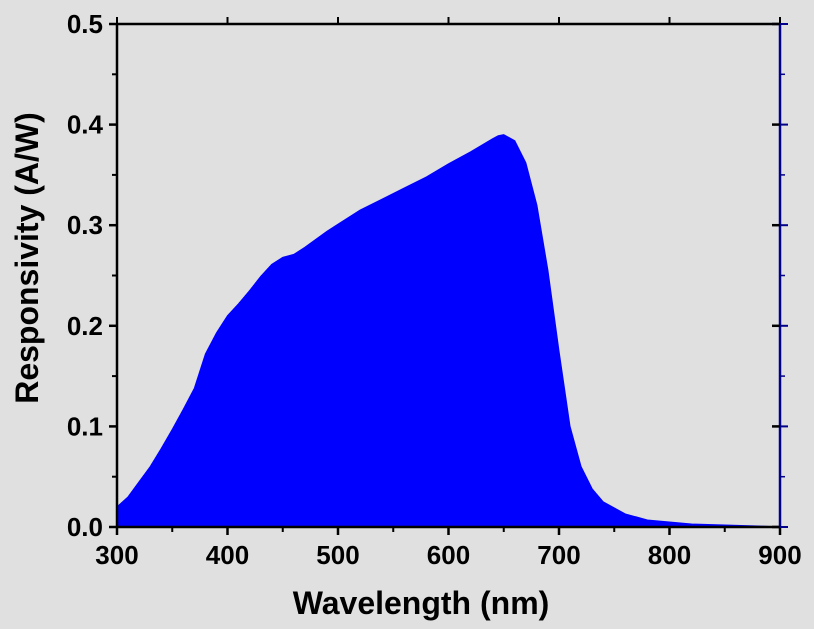 The image size is (814, 629). Describe the element at coordinates (558, 555) in the screenshot. I see `x-tick-label-700: 700` at that location.